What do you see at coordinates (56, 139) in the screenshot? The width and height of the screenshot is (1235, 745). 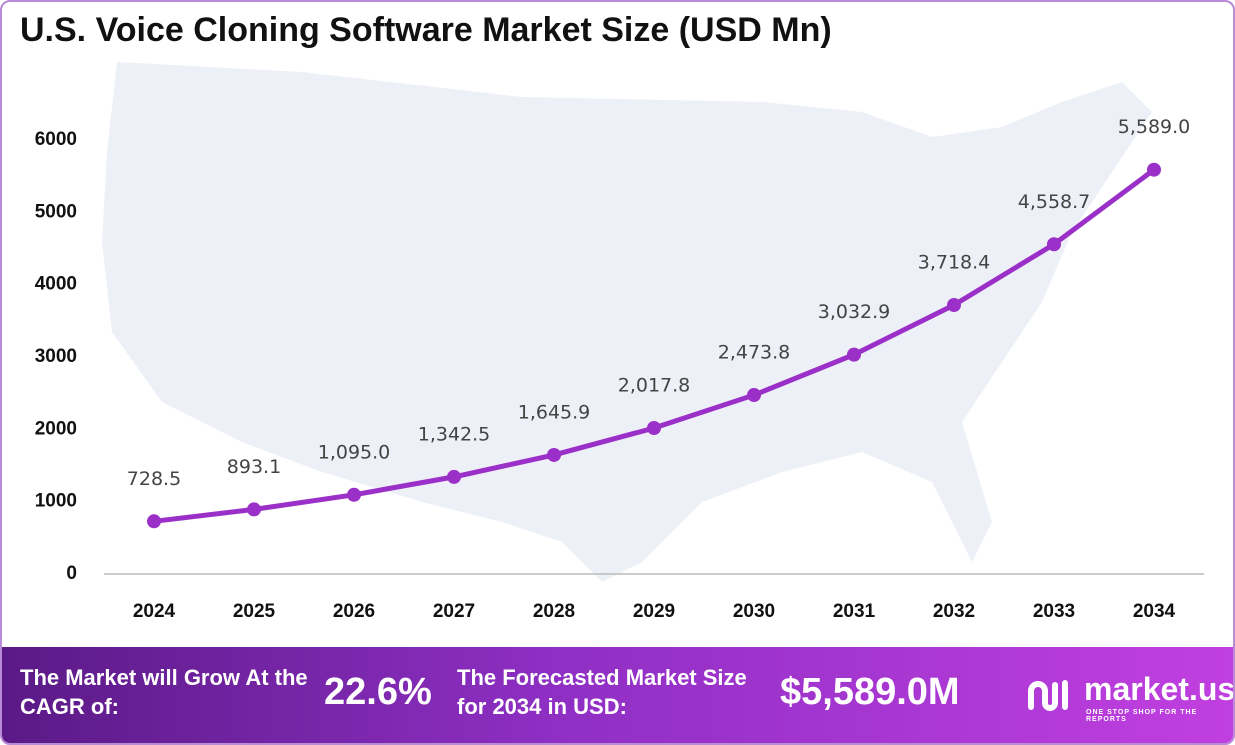 I see `y-tick-label: 6000` at bounding box center [56, 139].